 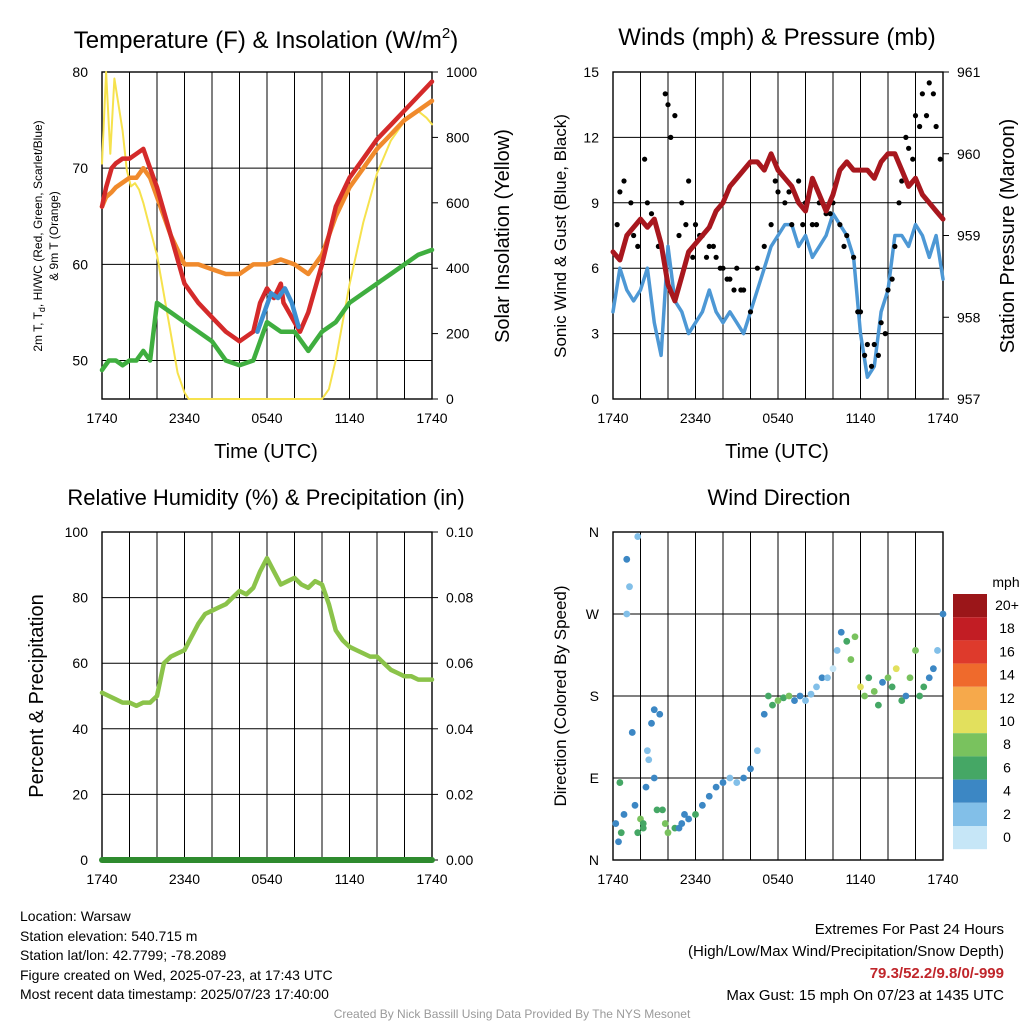 What do you see at coordinates (267, 187) in the screenshot?
I see `temp_9m-series` at bounding box center [267, 187].